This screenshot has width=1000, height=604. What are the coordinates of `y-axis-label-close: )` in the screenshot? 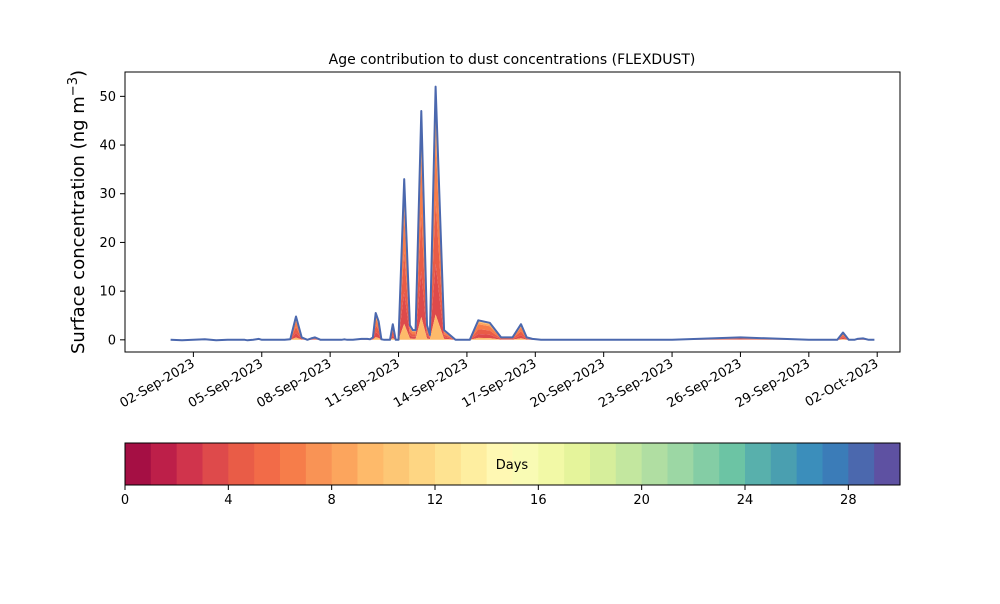 It's located at (78, 73).